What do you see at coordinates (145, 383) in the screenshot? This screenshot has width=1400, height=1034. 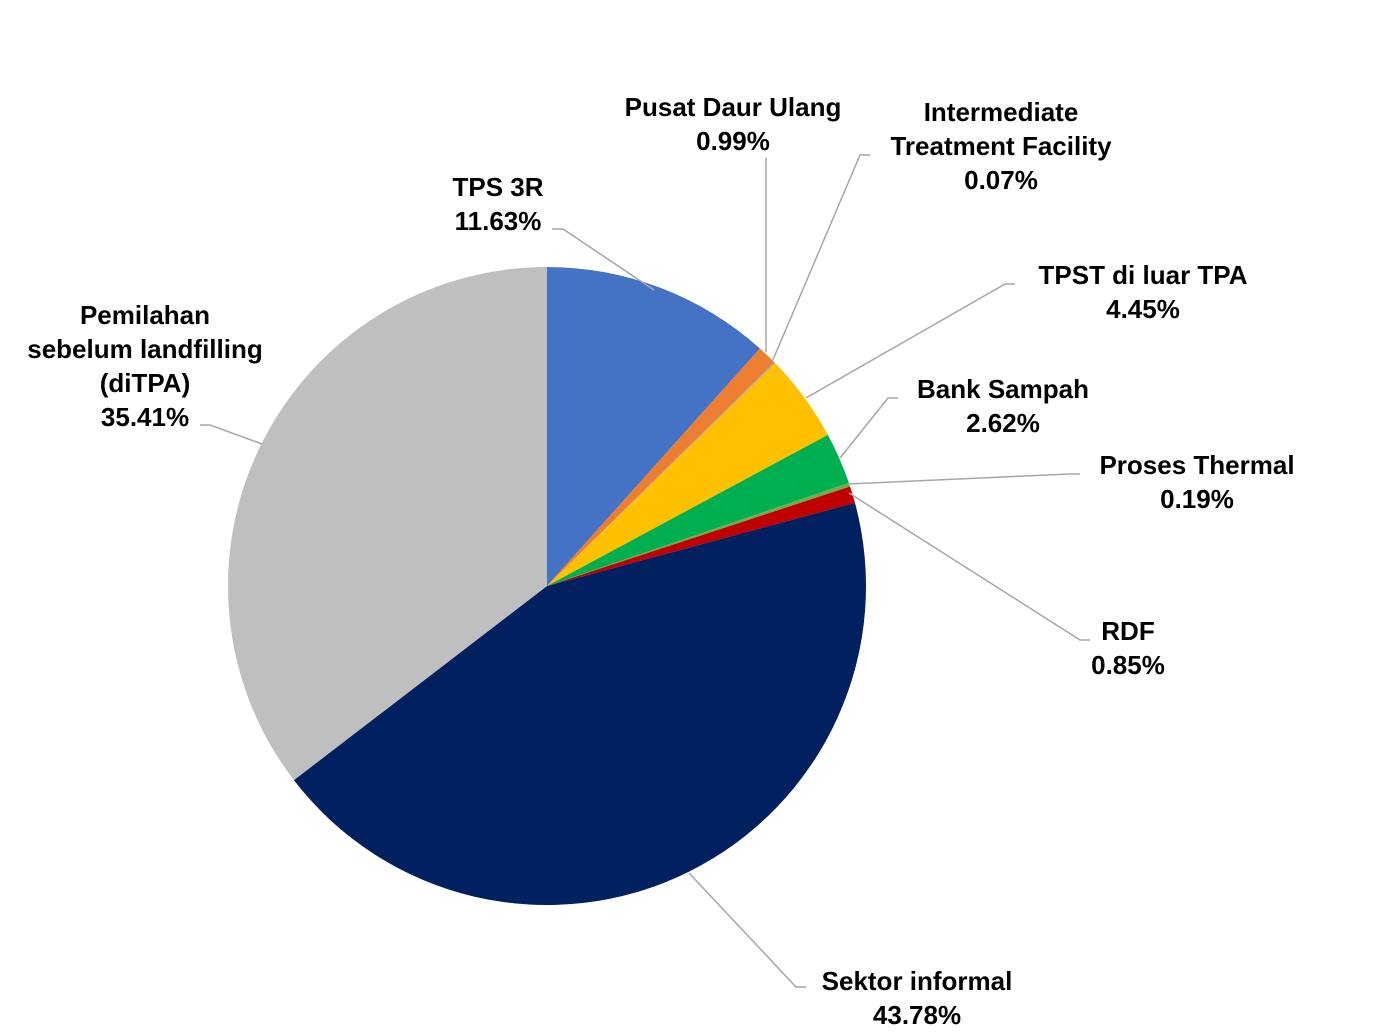 I see `data-label-name: (diTPA)` at bounding box center [145, 383].